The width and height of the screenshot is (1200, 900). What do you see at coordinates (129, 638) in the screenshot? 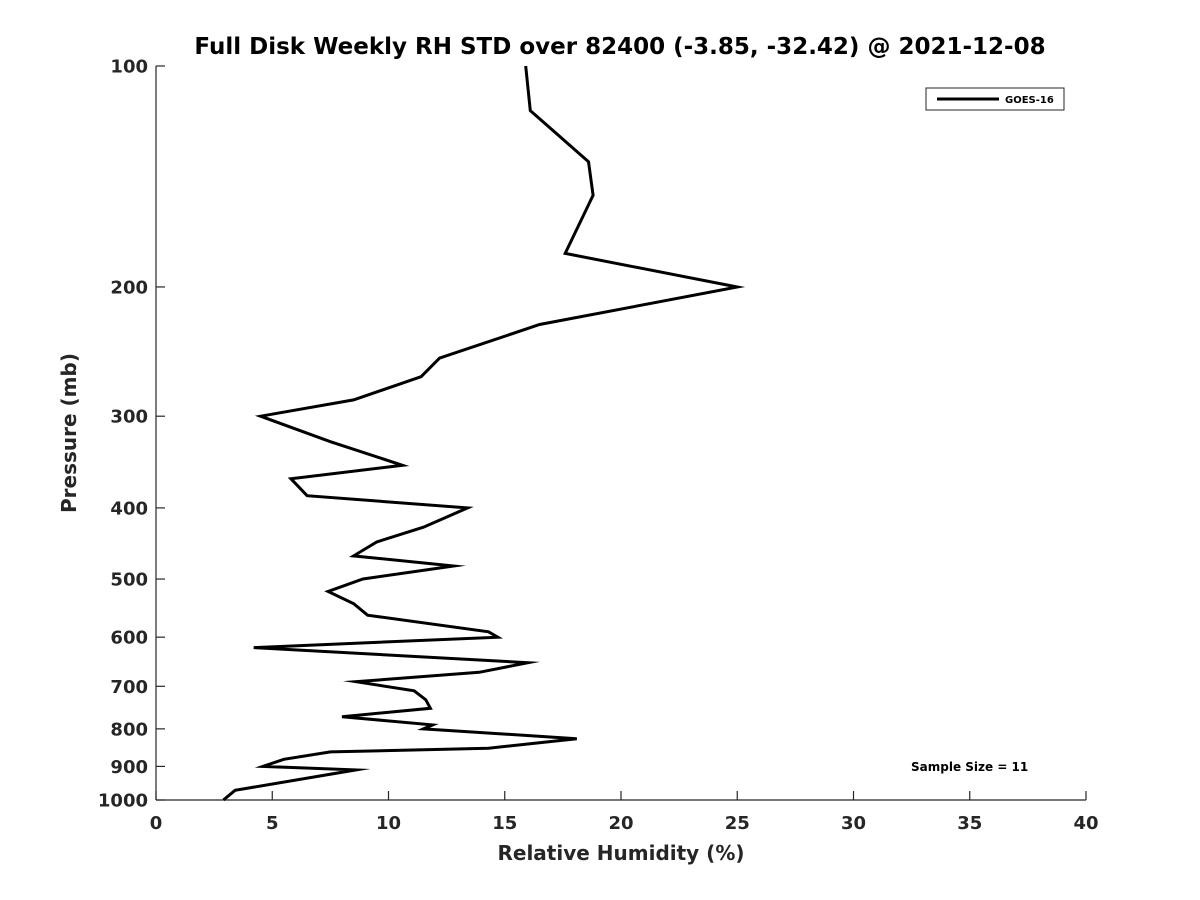
I see `y-tick-label: 600` at bounding box center [129, 638].